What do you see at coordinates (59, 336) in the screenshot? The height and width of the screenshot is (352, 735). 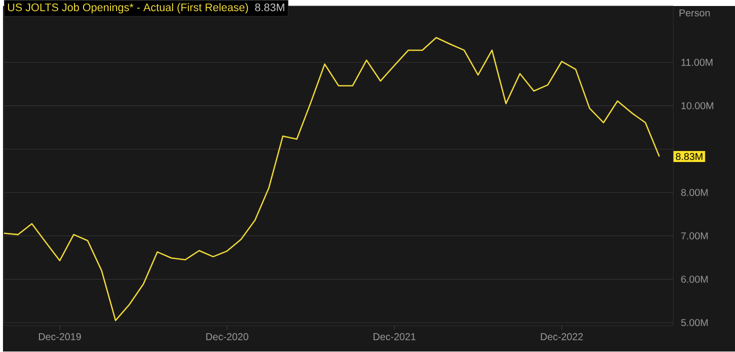 I see `x-tick-label: Dec-2019` at bounding box center [59, 336].